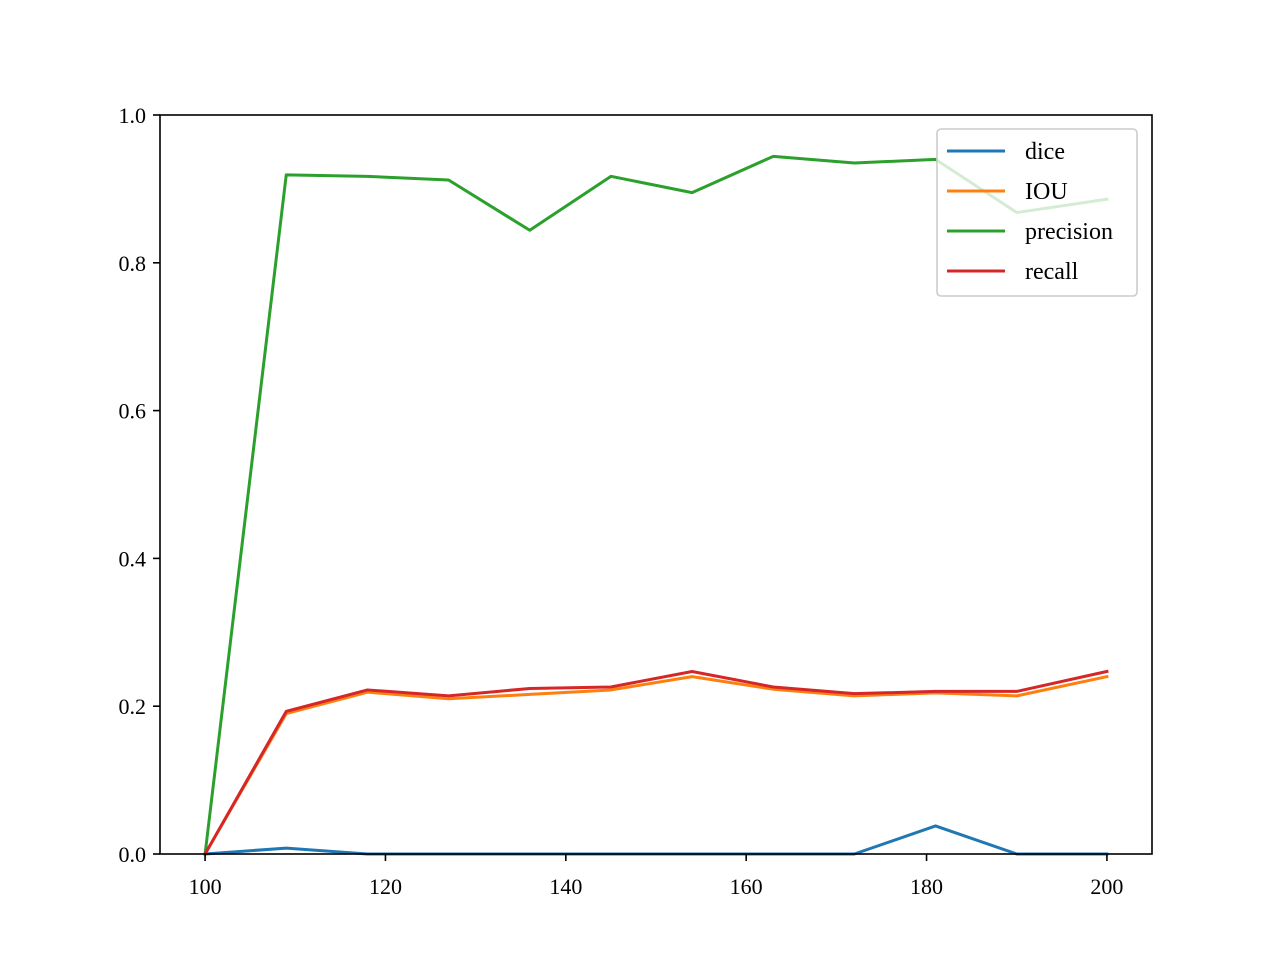  I want to click on x-tick-label: 180, so click(926, 886).